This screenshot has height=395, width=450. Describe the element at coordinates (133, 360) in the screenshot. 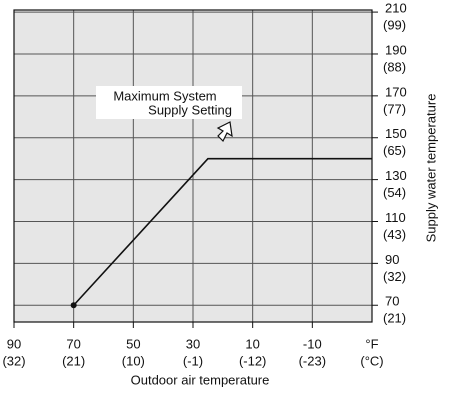

I see `x-tick-label-secondary: (10)` at that location.